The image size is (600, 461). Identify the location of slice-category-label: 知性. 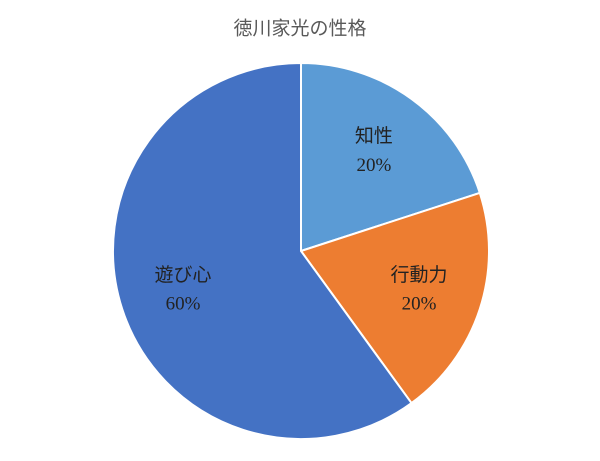
(374, 136).